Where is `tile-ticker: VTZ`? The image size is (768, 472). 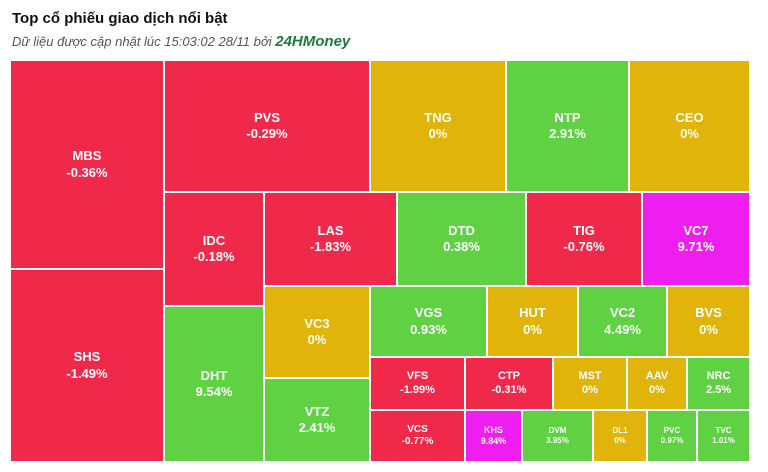 tile-ticker: VTZ is located at coordinates (317, 411).